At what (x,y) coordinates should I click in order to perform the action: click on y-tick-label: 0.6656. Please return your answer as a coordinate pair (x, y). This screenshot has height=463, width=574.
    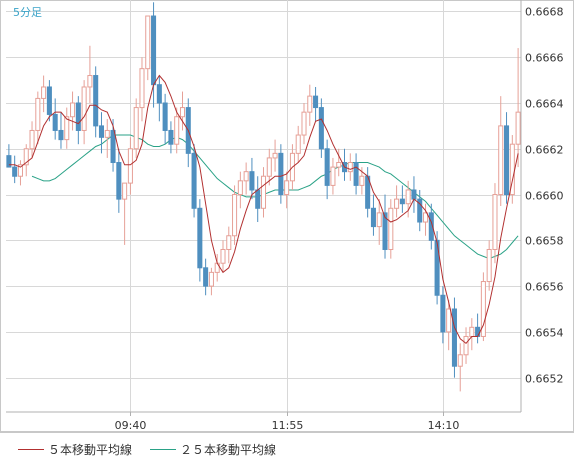
    Looking at the image, I should click on (544, 287).